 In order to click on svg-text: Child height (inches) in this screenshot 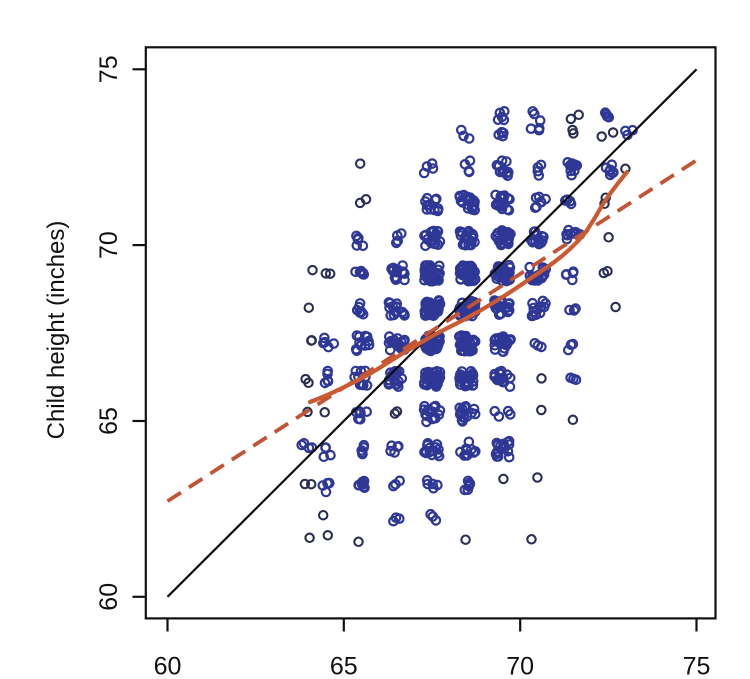, I will do `click(56, 330)`.